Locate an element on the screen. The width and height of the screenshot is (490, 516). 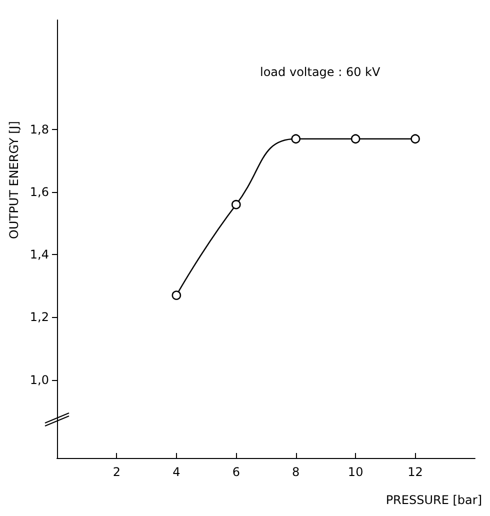
y-tick-label: 1,2 is located at coordinates (39, 317).